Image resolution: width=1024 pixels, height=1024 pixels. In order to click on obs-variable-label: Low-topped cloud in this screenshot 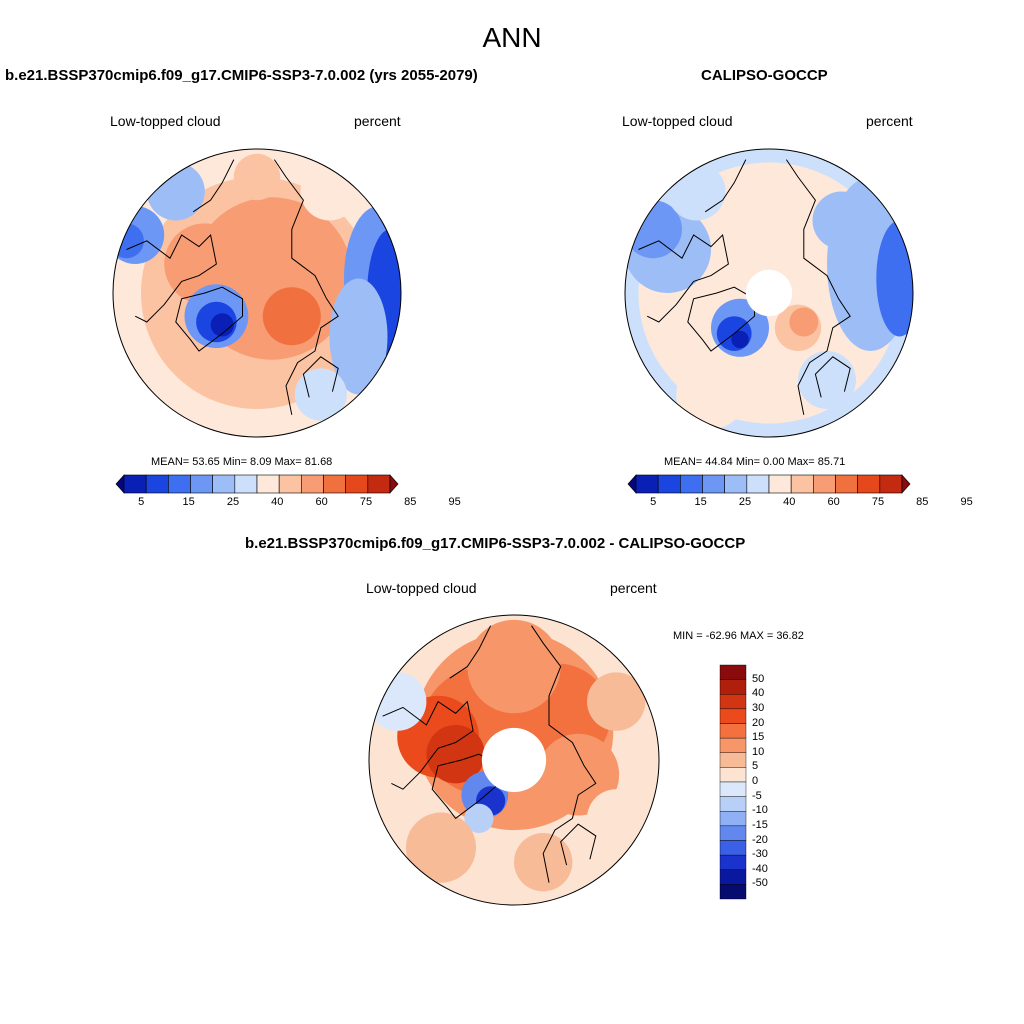, I will do `click(677, 121)`.